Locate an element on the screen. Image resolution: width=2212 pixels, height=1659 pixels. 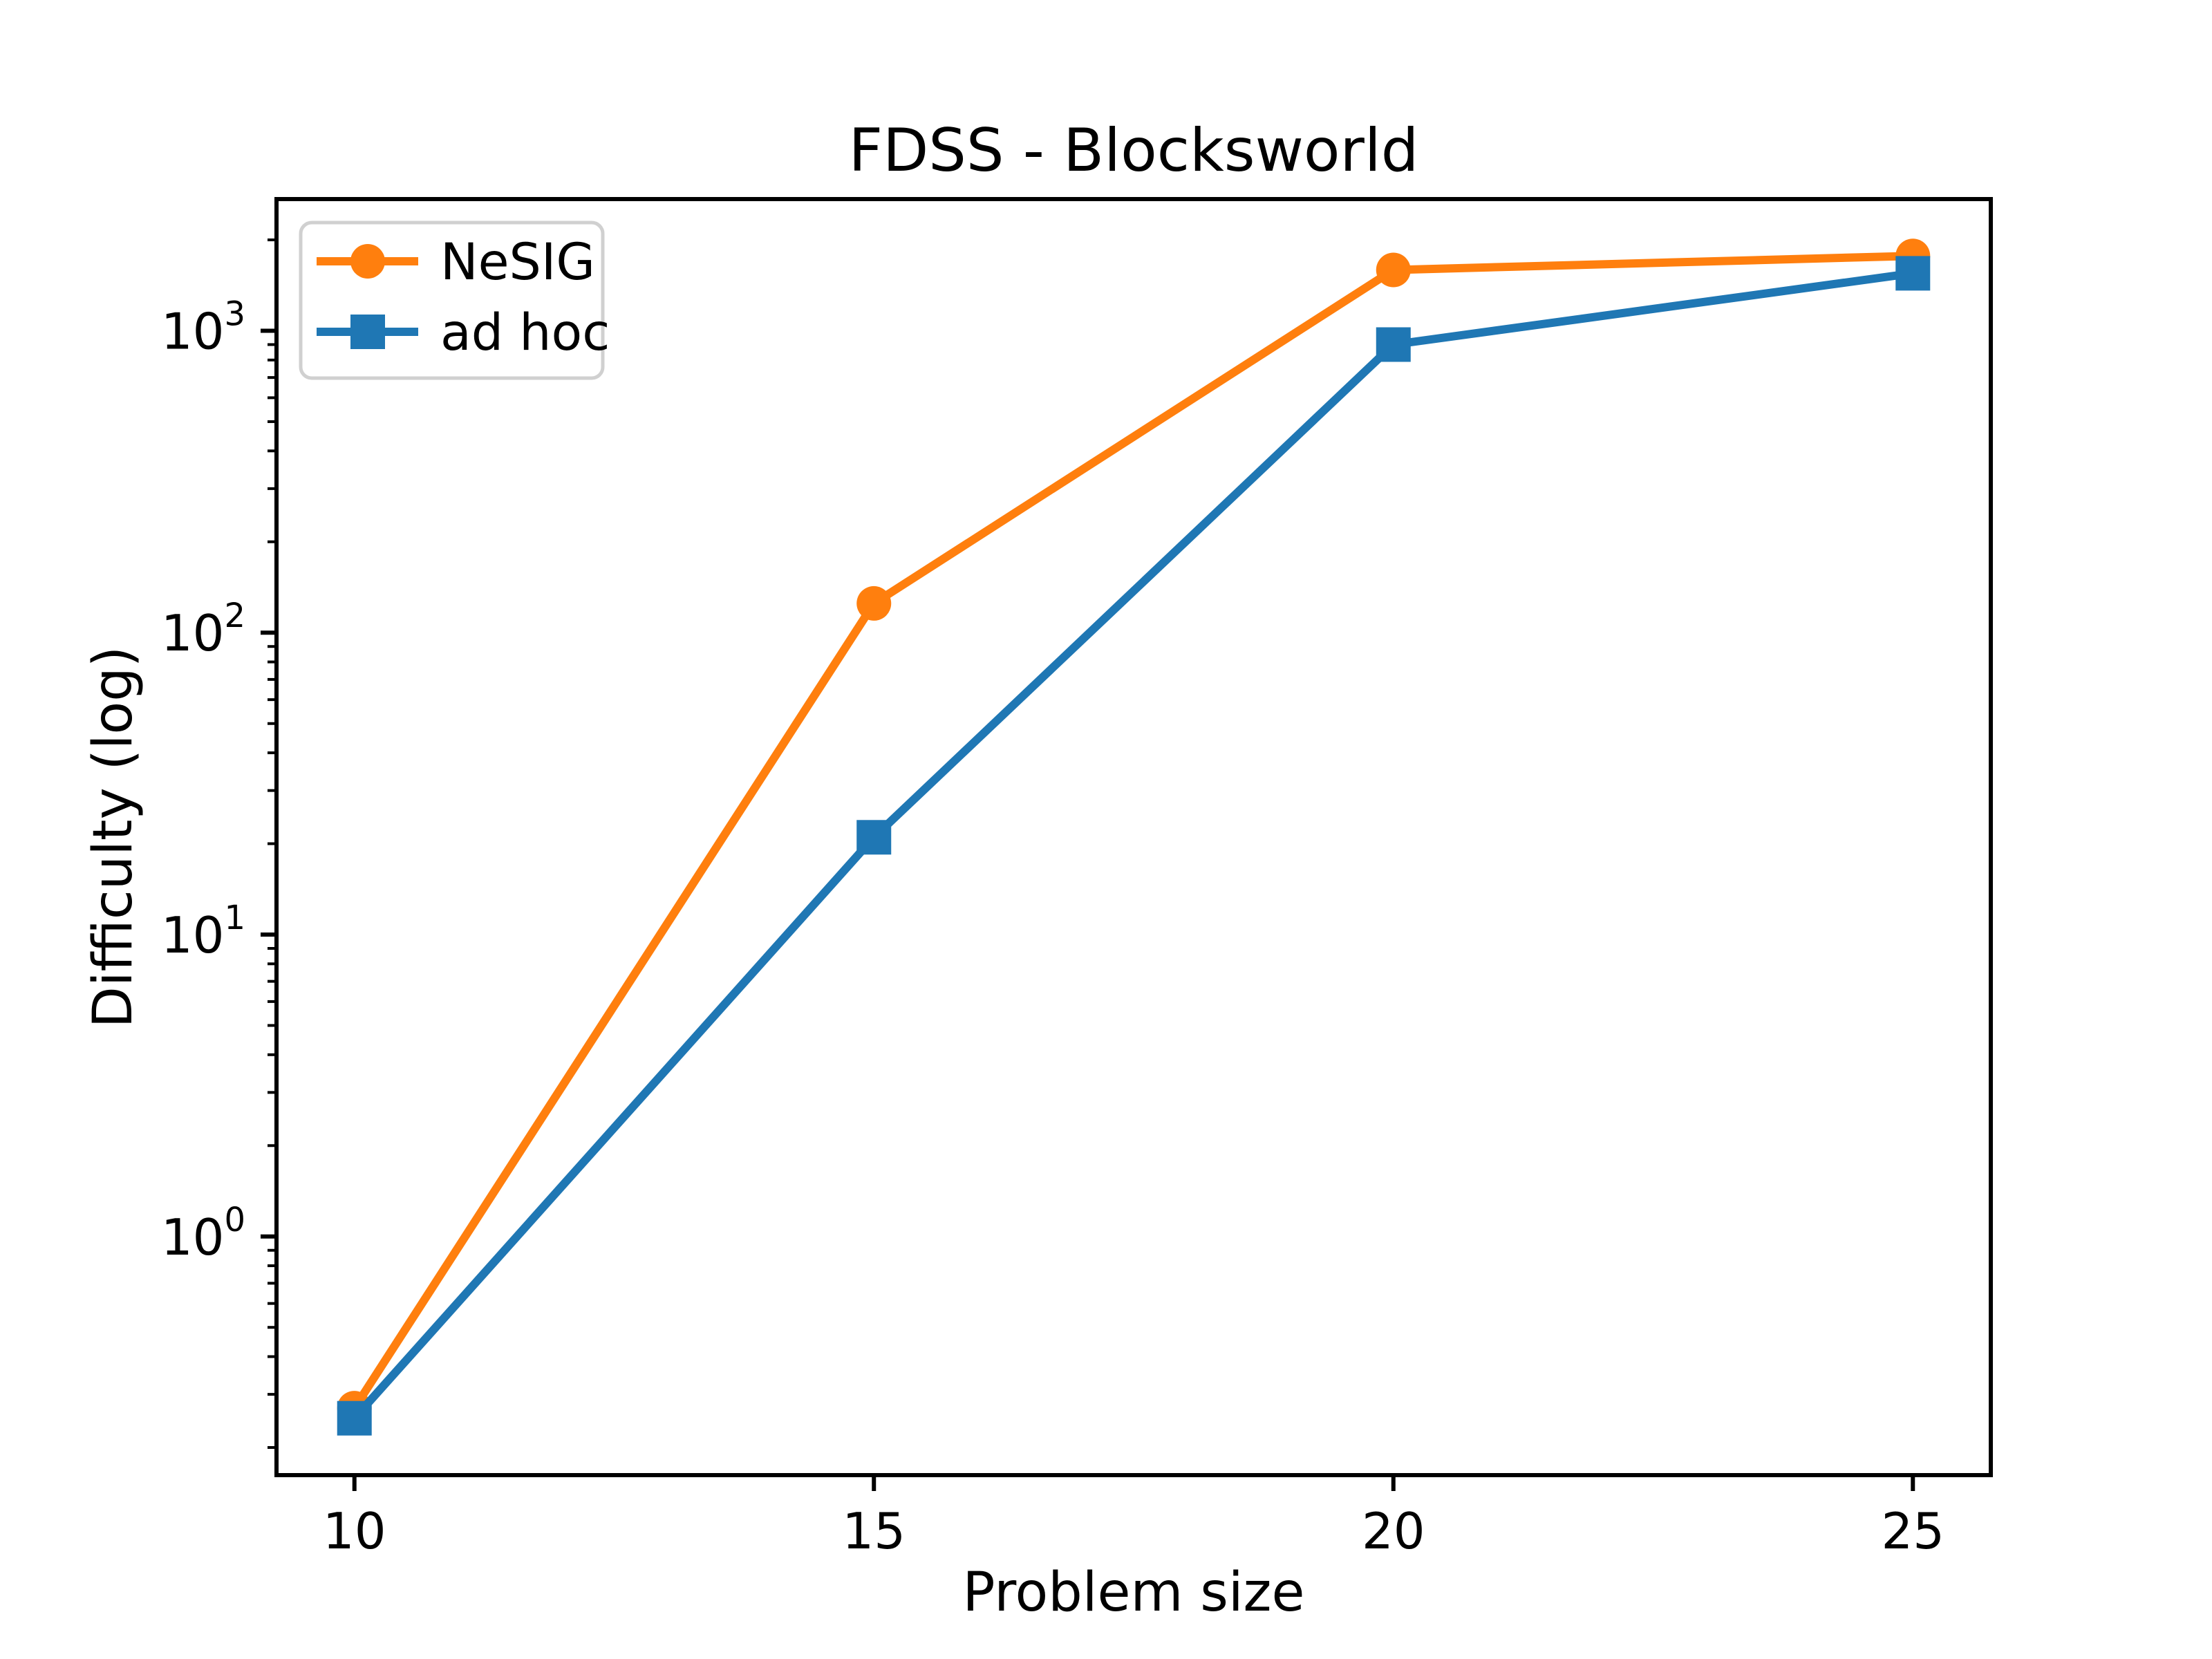
x-tick-label: 15 is located at coordinates (874, 1531).